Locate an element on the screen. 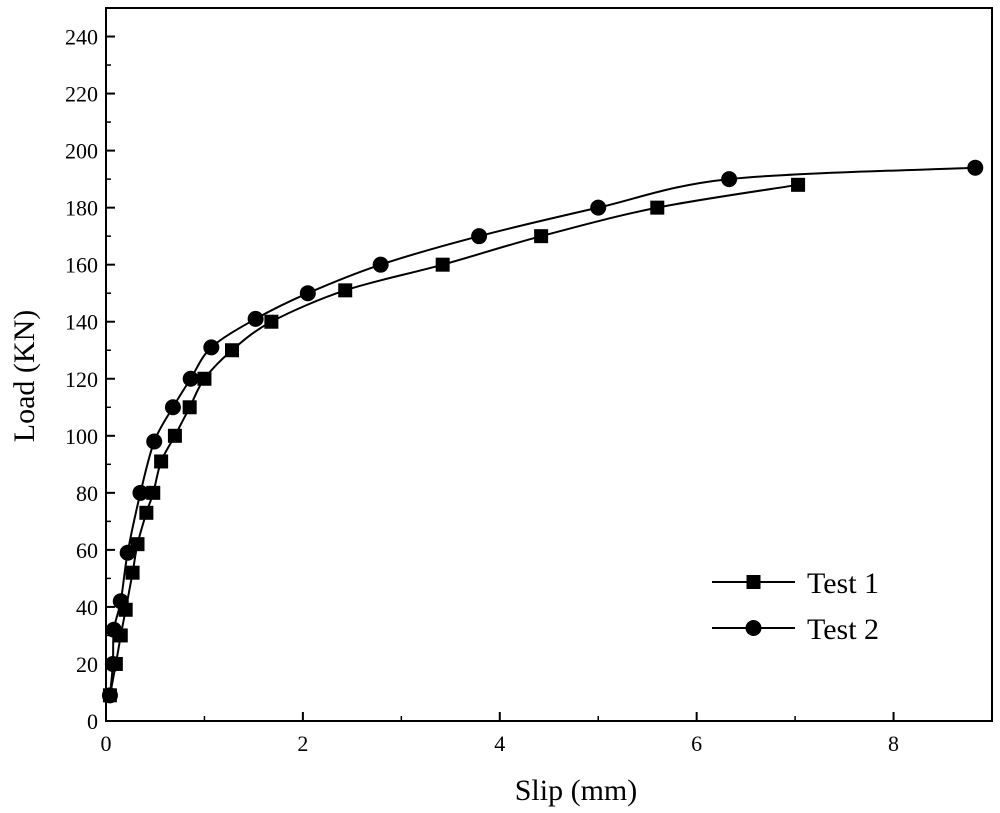 This screenshot has height=813, width=1000. legend-item: Test 1 is located at coordinates (795, 583).